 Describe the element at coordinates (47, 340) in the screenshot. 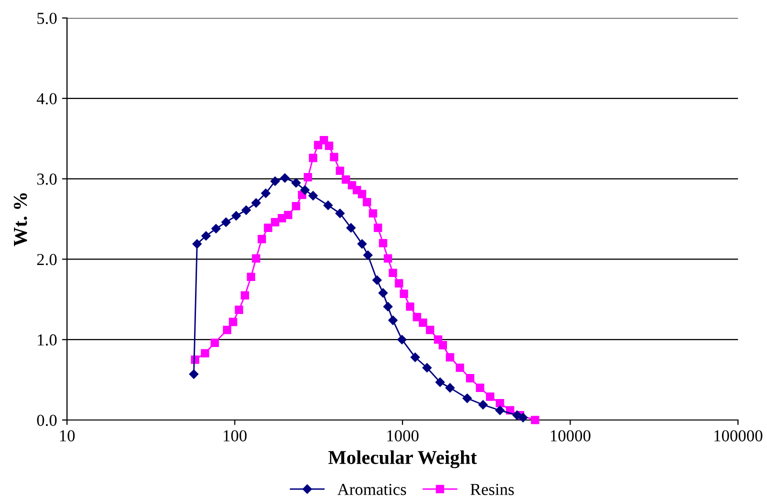

I see `y-tick-label: 1.0` at that location.